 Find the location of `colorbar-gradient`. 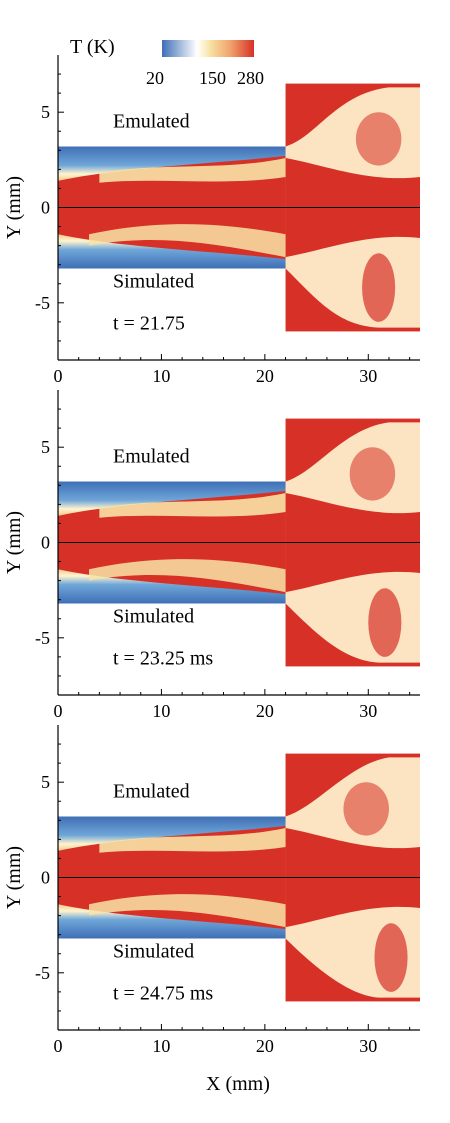

colorbar-gradient is located at coordinates (208, 48).